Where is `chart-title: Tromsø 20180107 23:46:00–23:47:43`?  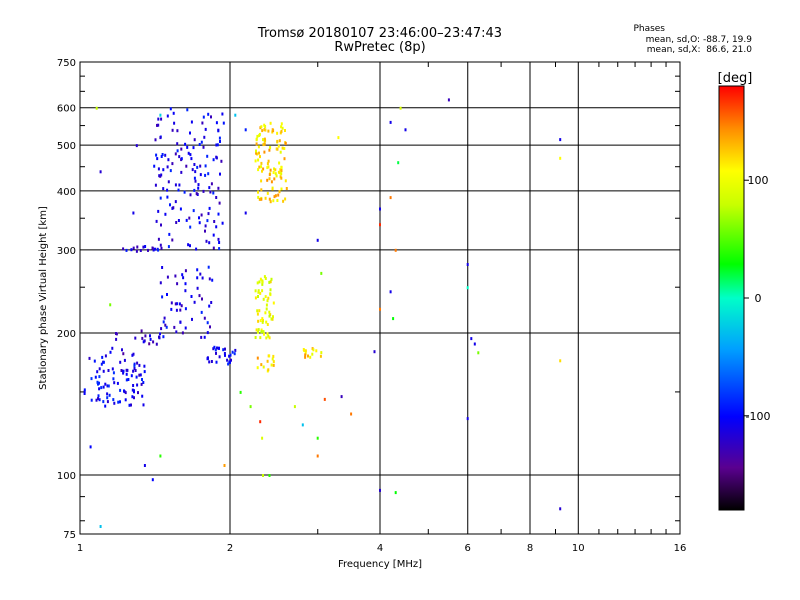 chart-title: Tromsø 20180107 23:46:00–23:47:43 is located at coordinates (380, 33).